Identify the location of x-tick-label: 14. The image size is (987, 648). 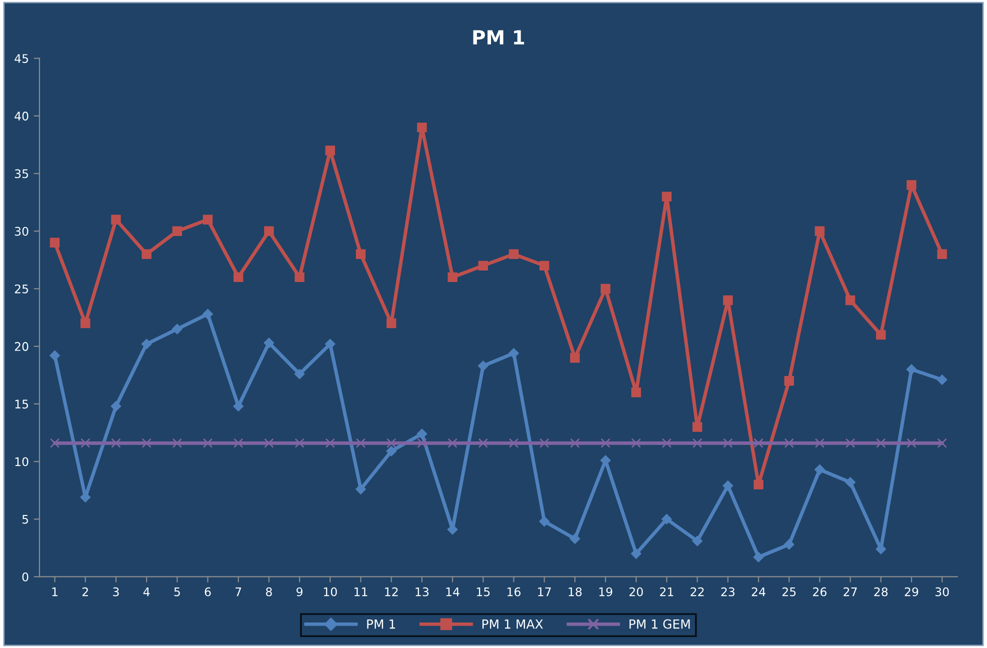
(453, 592).